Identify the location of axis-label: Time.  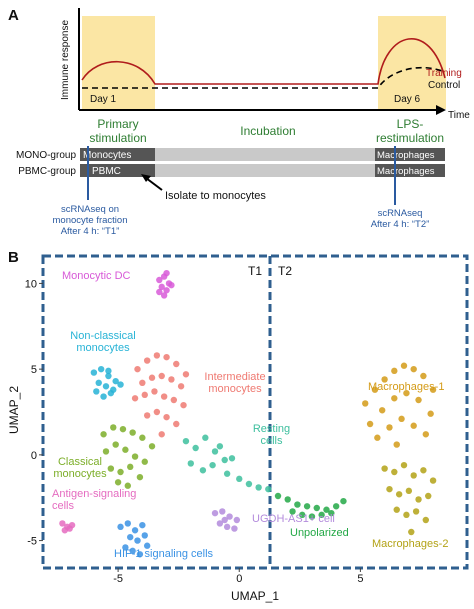
(459, 115).